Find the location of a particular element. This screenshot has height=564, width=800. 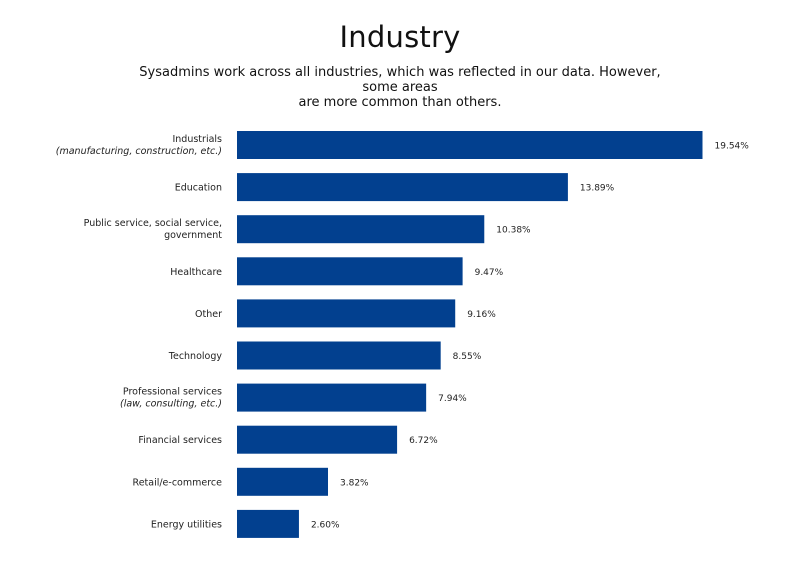

value-label-9: 2.60% is located at coordinates (325, 525).